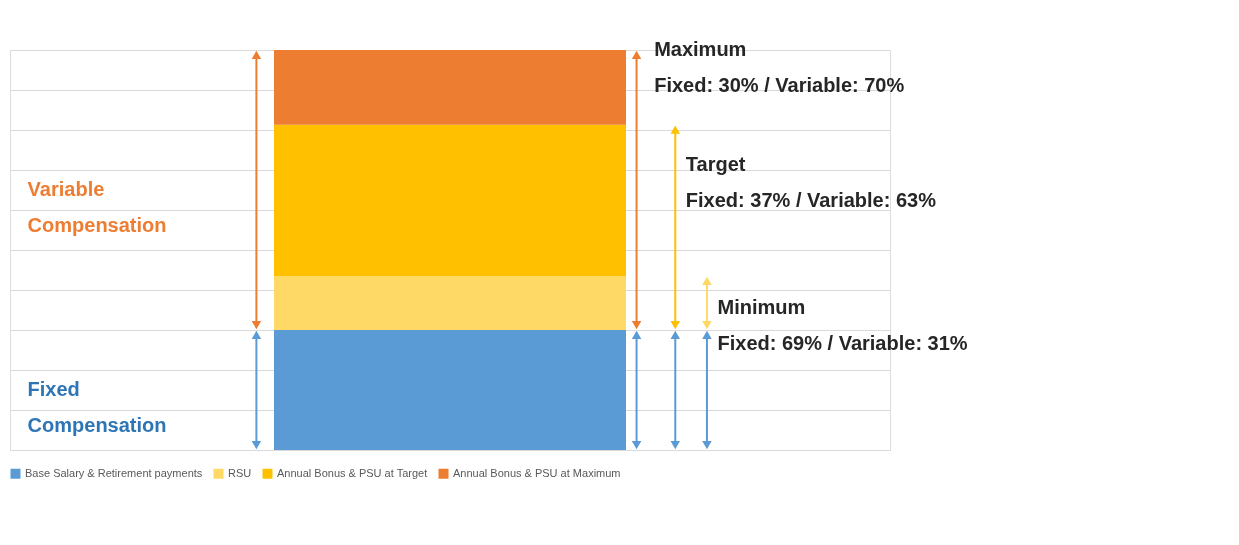 The height and width of the screenshot is (545, 1239). I want to click on legend-label: Base Salary & Retirement payments, so click(114, 472).